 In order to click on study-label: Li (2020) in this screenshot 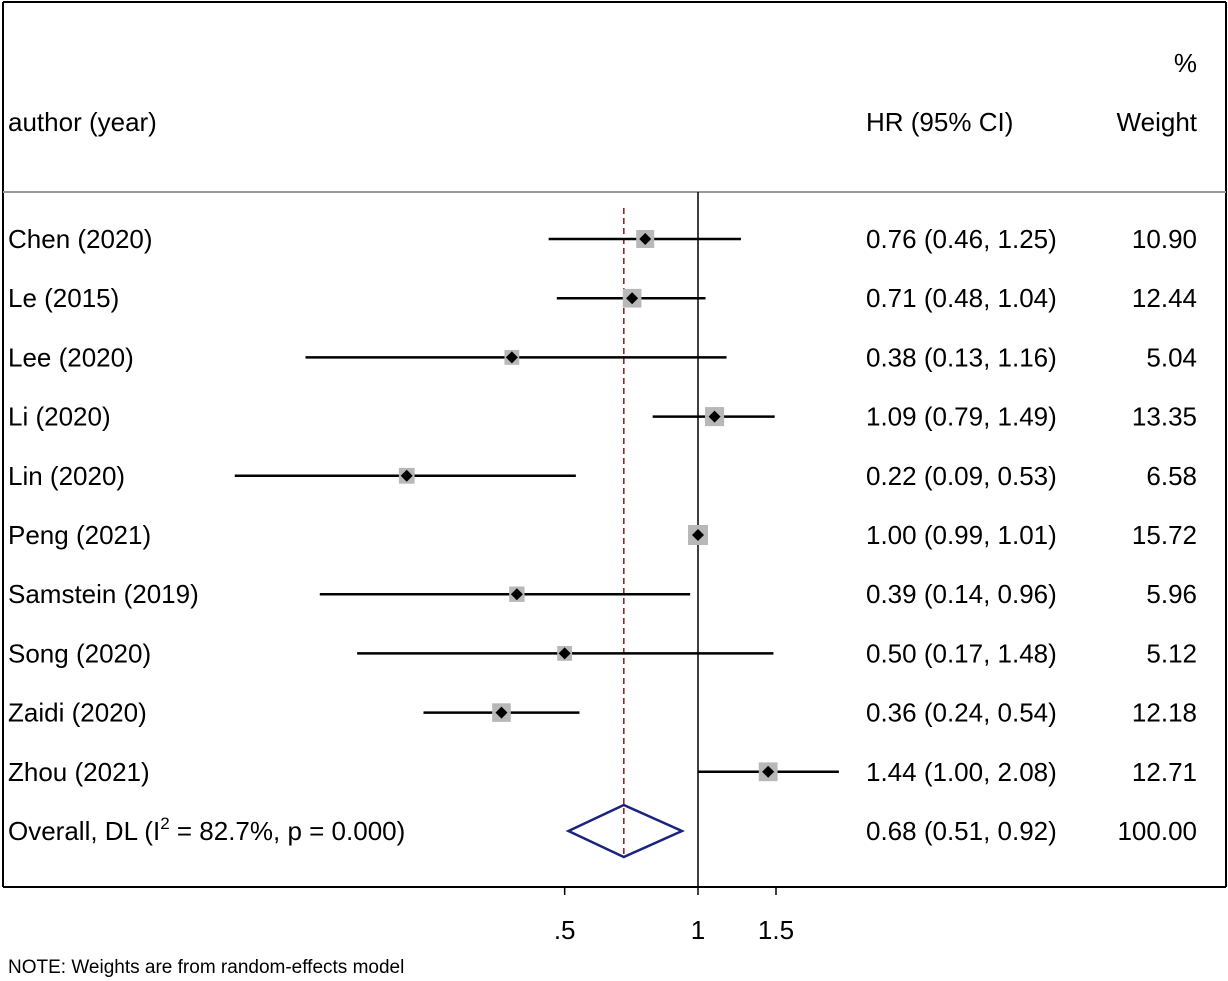, I will do `click(59, 417)`.